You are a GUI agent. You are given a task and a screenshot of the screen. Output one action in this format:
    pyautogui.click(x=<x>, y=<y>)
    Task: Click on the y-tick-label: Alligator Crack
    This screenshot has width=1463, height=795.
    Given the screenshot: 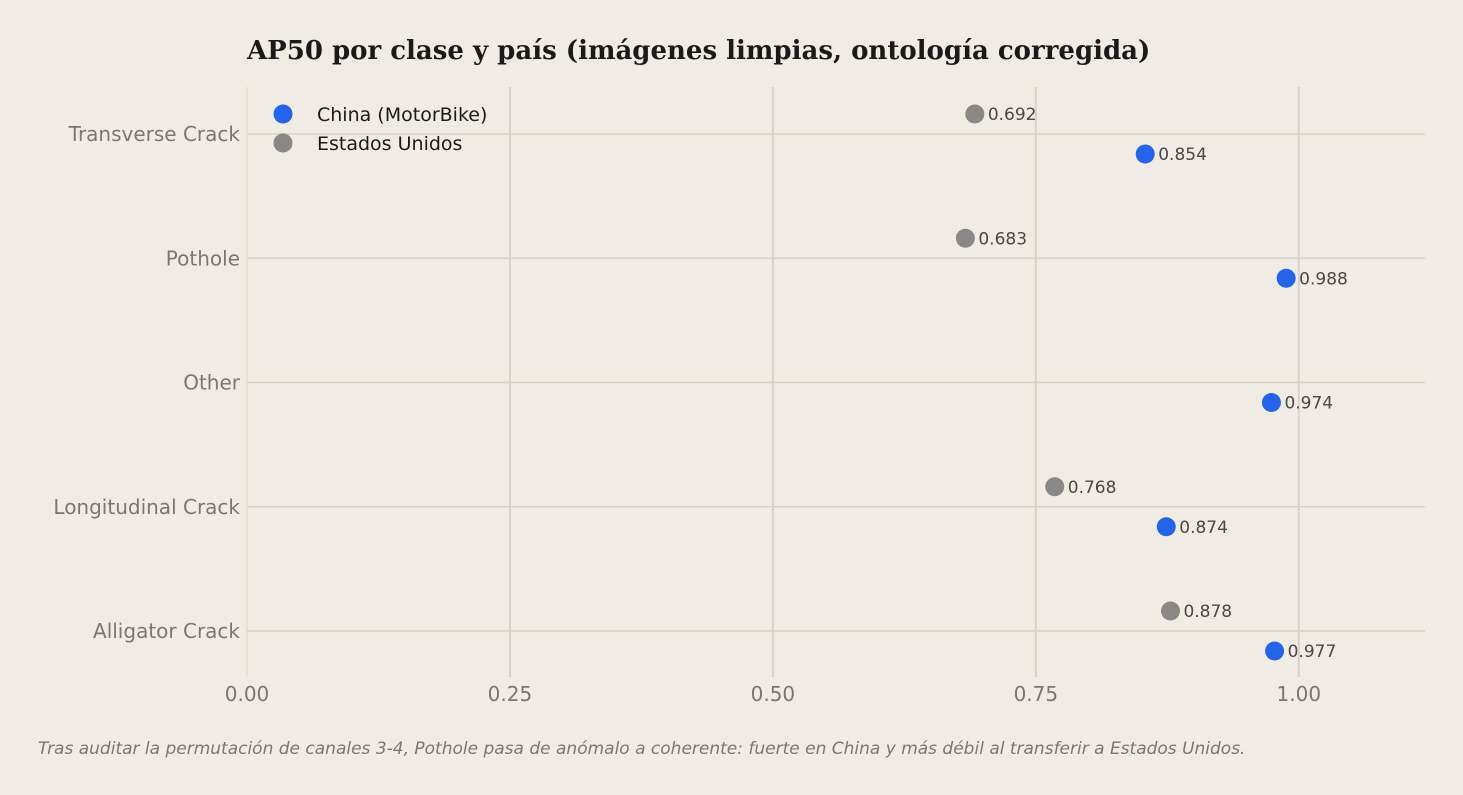 What is the action you would take?
    pyautogui.click(x=166, y=631)
    